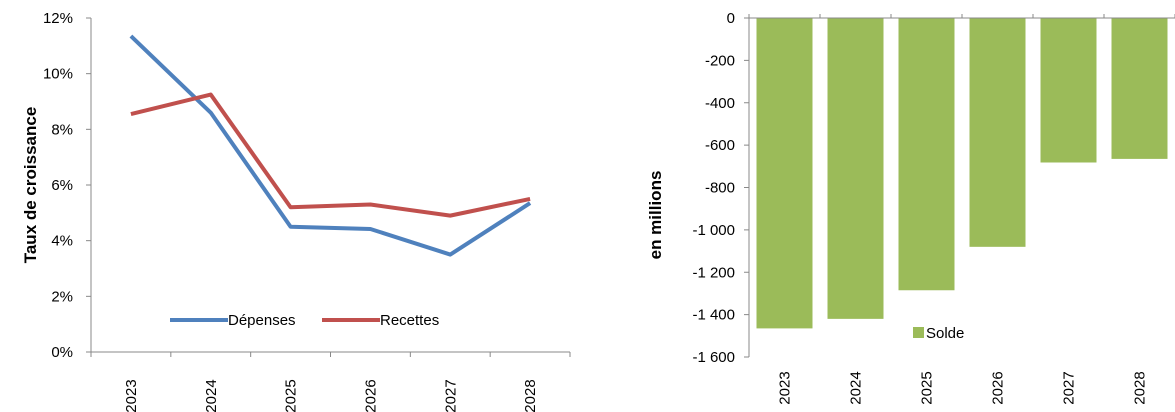  What do you see at coordinates (131, 395) in the screenshot?
I see `left-x-tick-label: 2023` at bounding box center [131, 395].